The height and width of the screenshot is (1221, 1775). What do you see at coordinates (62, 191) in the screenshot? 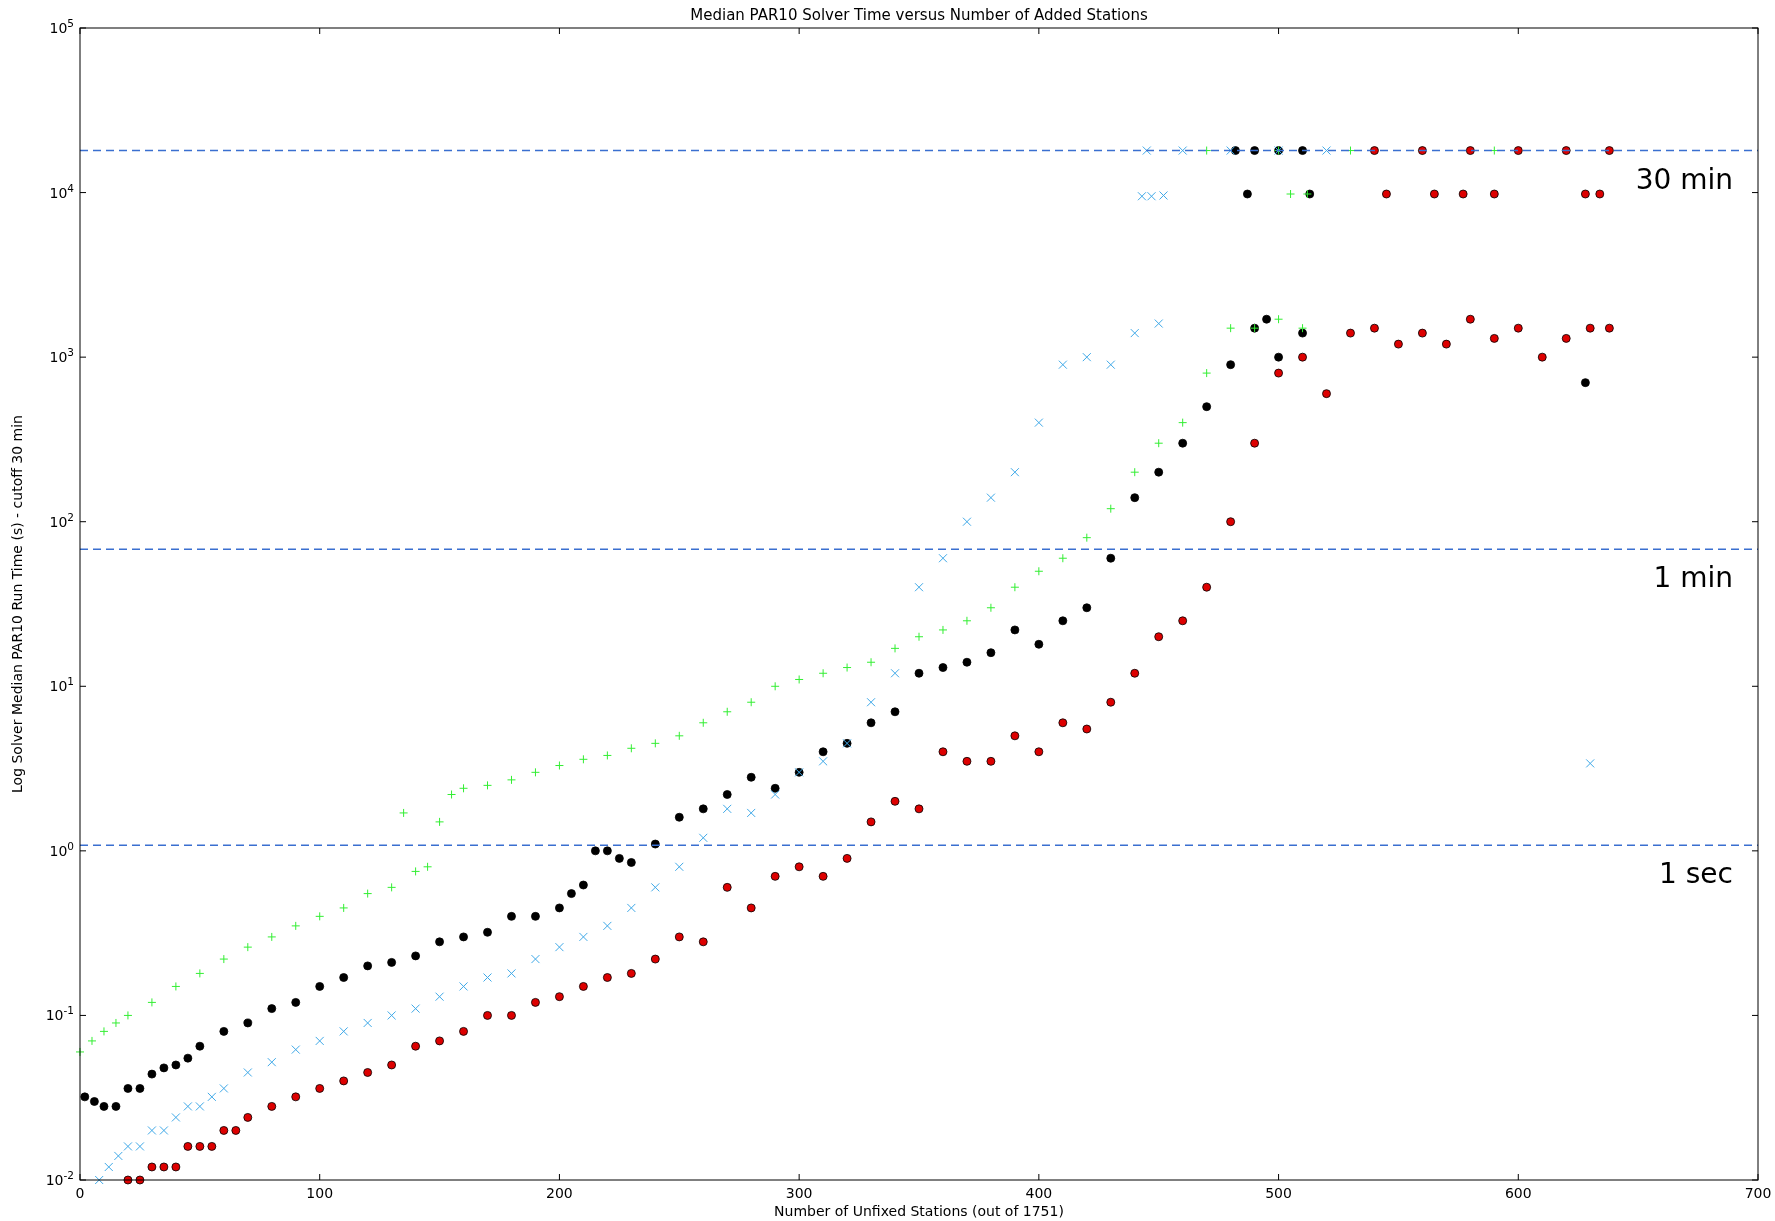
I see `y-tick-label: 10$^{4}$` at bounding box center [62, 191].